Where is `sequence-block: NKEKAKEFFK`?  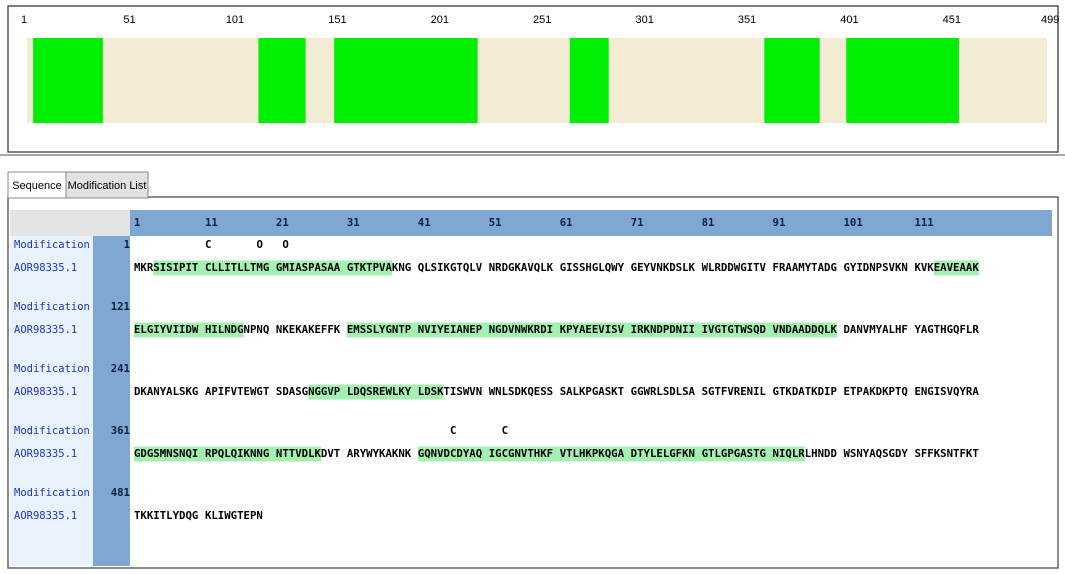 sequence-block: NKEKAKEFFK is located at coordinates (308, 329).